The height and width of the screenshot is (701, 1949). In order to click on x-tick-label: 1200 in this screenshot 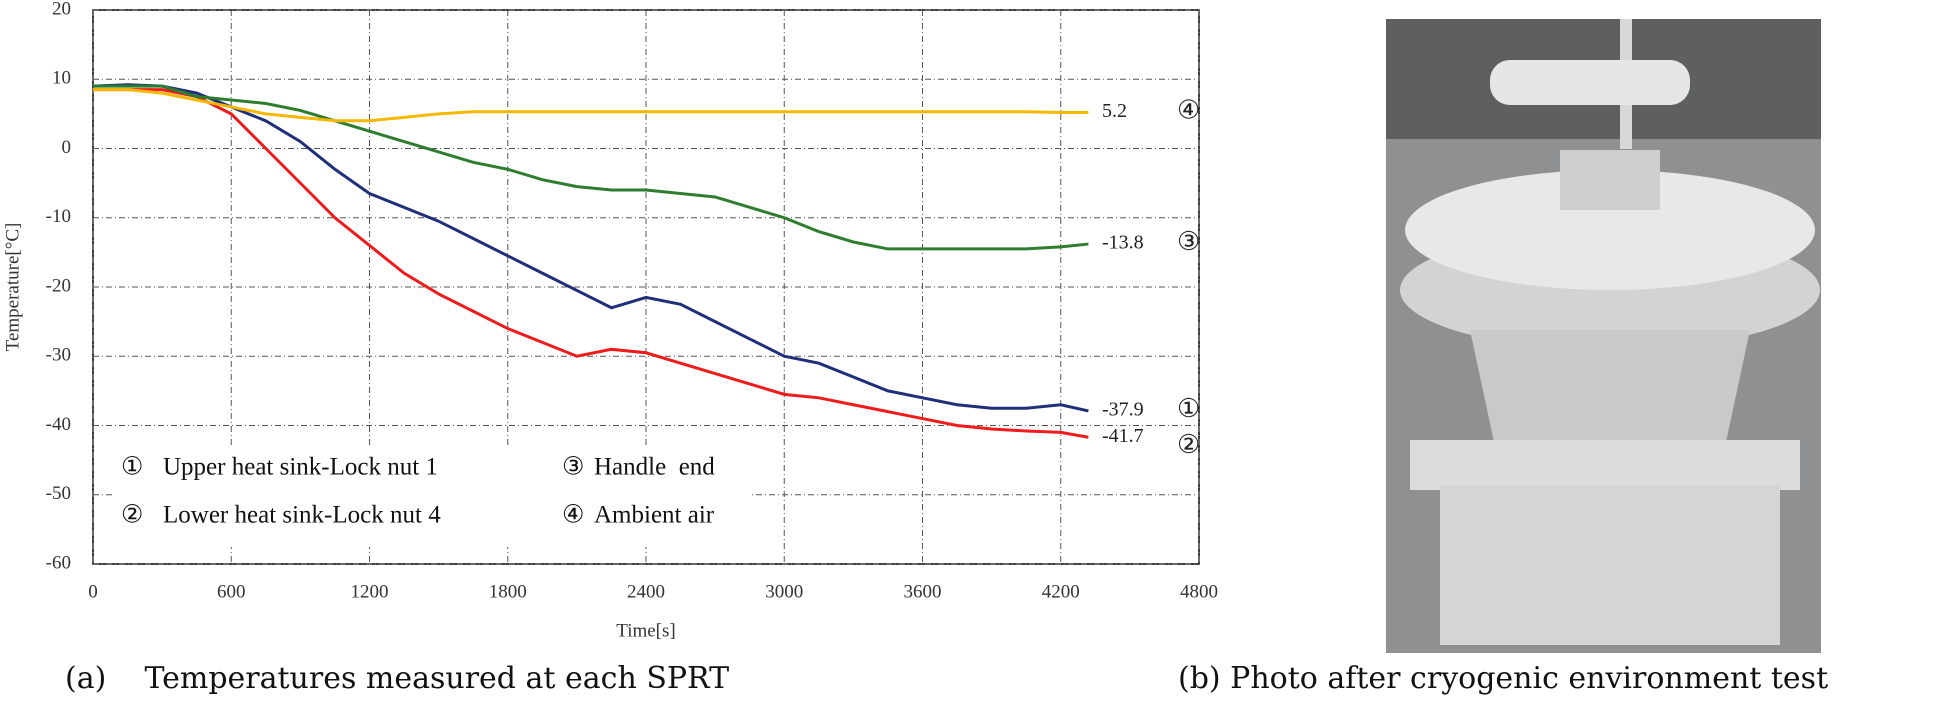, I will do `click(370, 591)`.